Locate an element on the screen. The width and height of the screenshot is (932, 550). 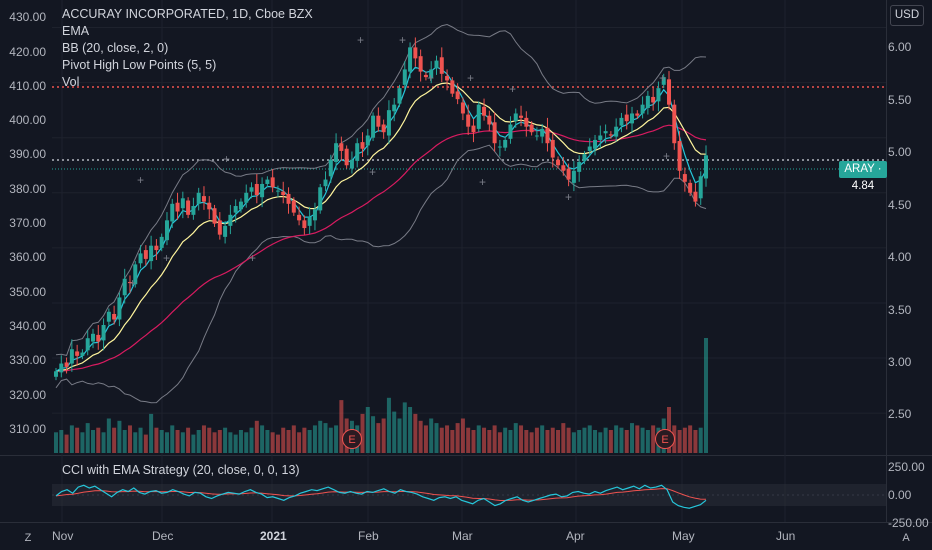
left-axis-label: 350.00 is located at coordinates (27, 292).